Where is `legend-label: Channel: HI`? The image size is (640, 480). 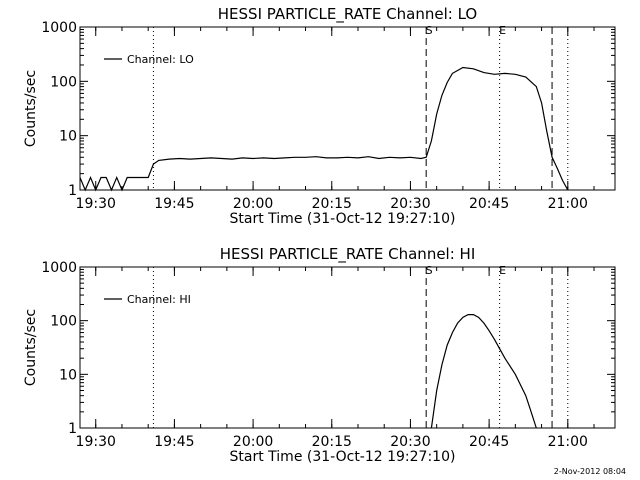 legend-label: Channel: HI is located at coordinates (159, 299).